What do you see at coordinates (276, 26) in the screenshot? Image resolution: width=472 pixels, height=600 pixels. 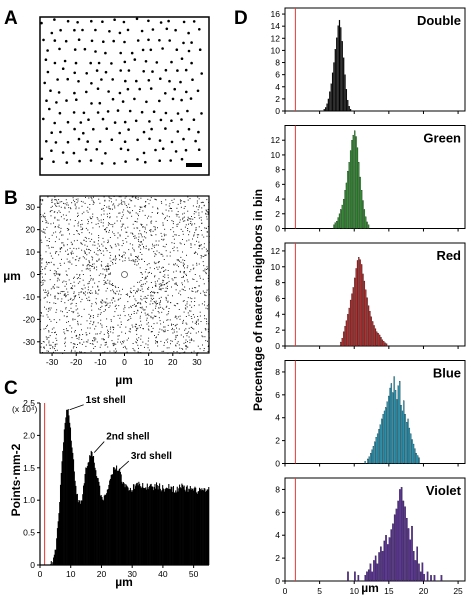 I see `histogram-ytick-label: 14` at bounding box center [276, 26].